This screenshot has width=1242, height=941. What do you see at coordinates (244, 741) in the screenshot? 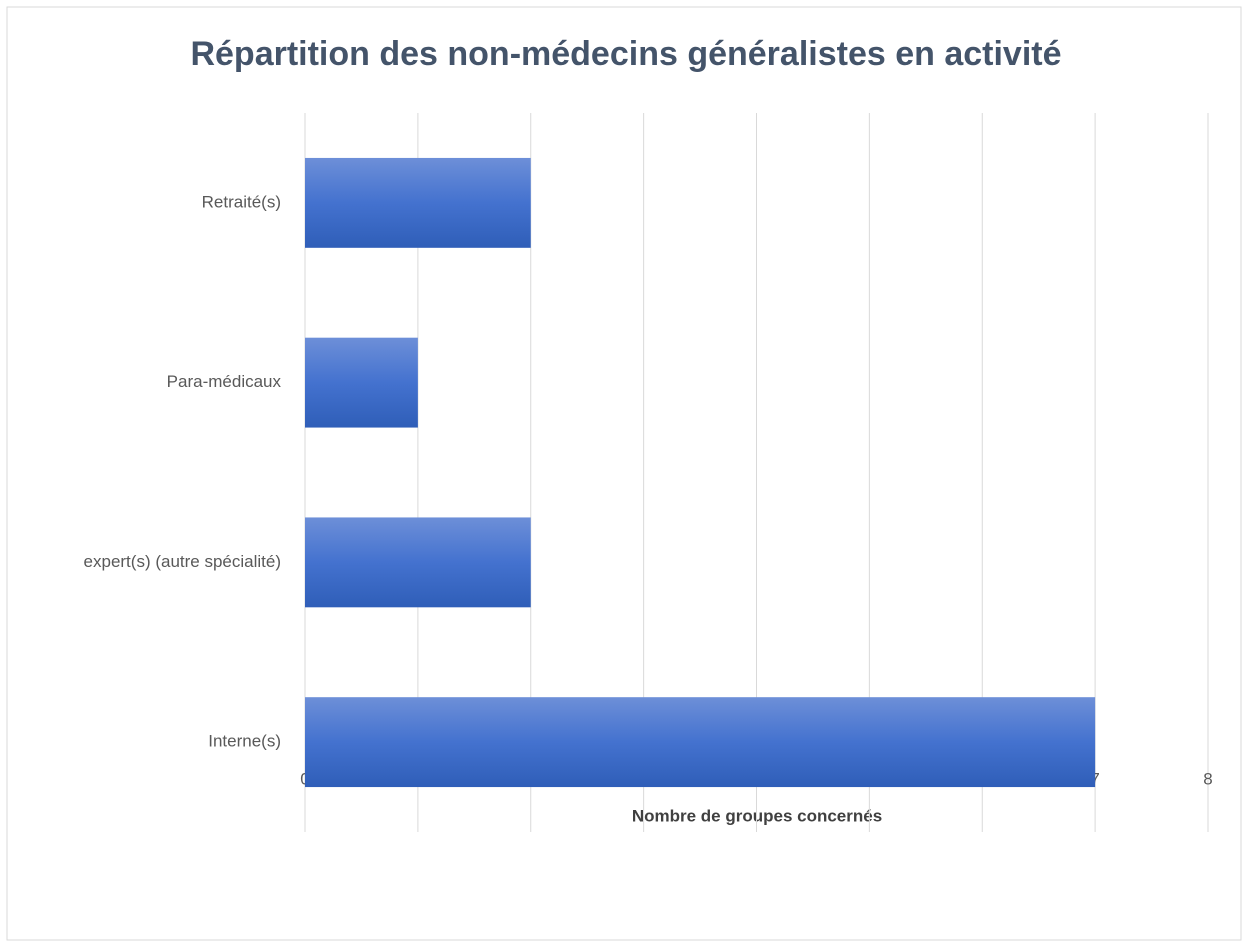
I see `y-tick-label: Interne(s)` at bounding box center [244, 741].